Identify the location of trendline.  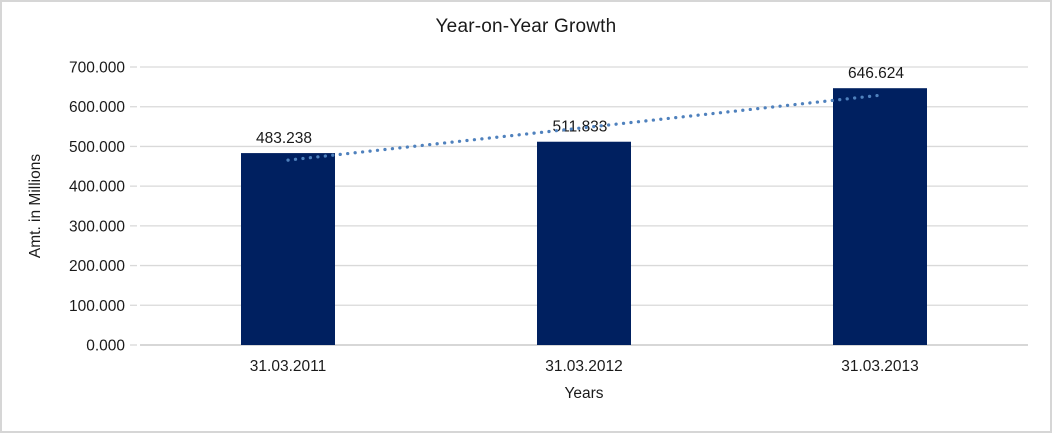
(584, 127).